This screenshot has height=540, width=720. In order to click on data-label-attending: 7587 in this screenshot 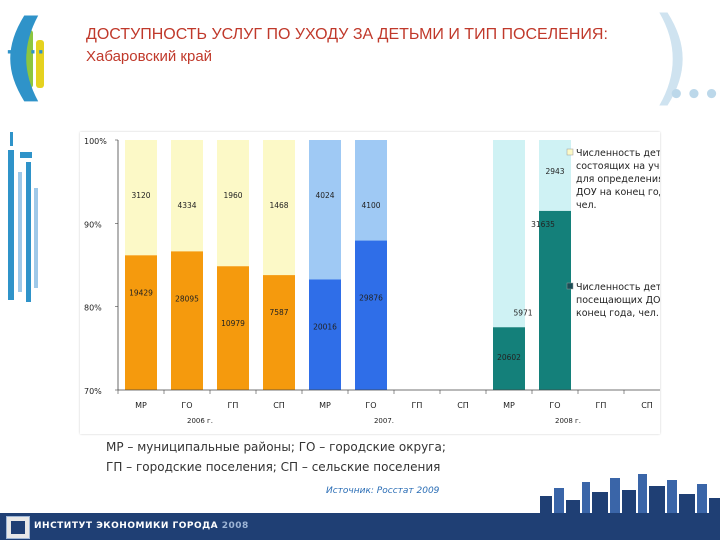, I will do `click(278, 312)`.